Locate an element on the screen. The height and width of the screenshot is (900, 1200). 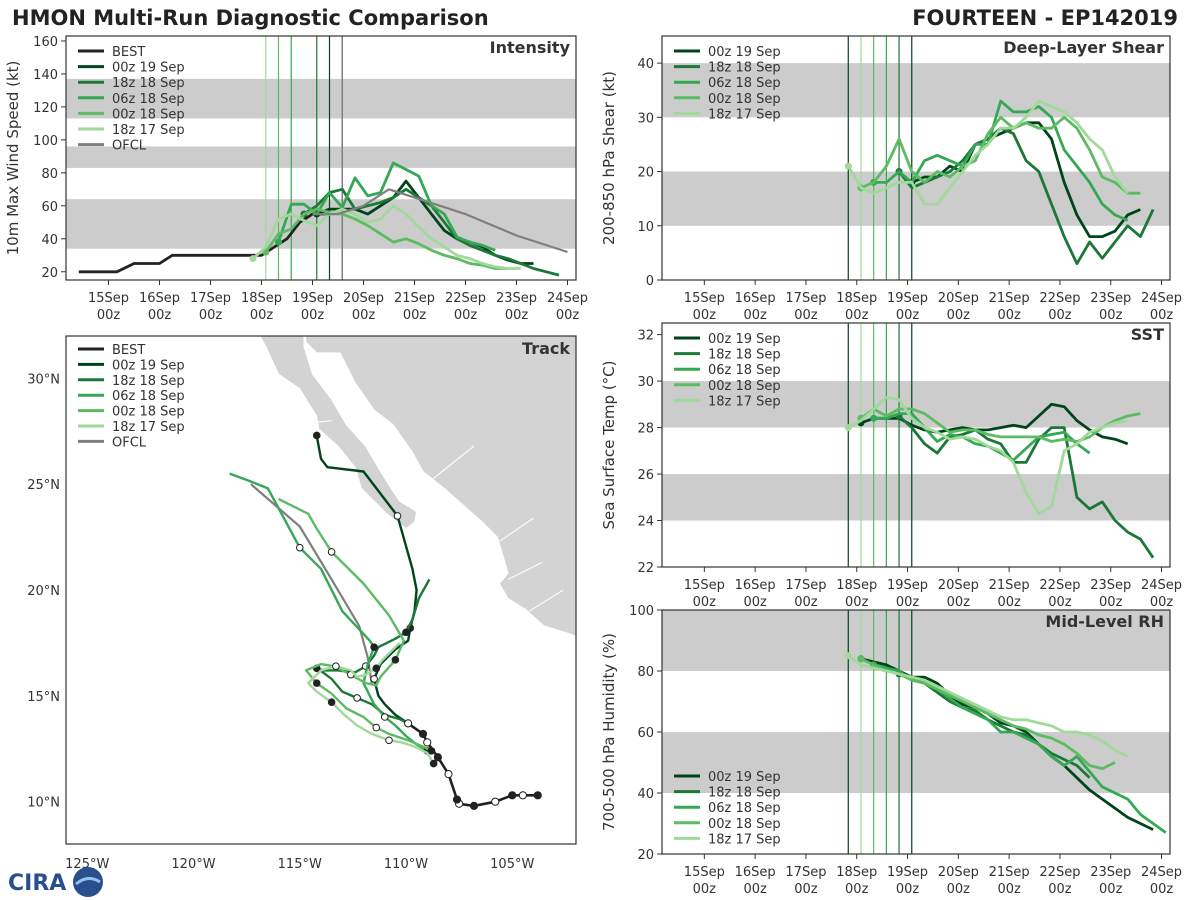
sst-legend-label-0: 00z 19 Sep is located at coordinates (744, 339).